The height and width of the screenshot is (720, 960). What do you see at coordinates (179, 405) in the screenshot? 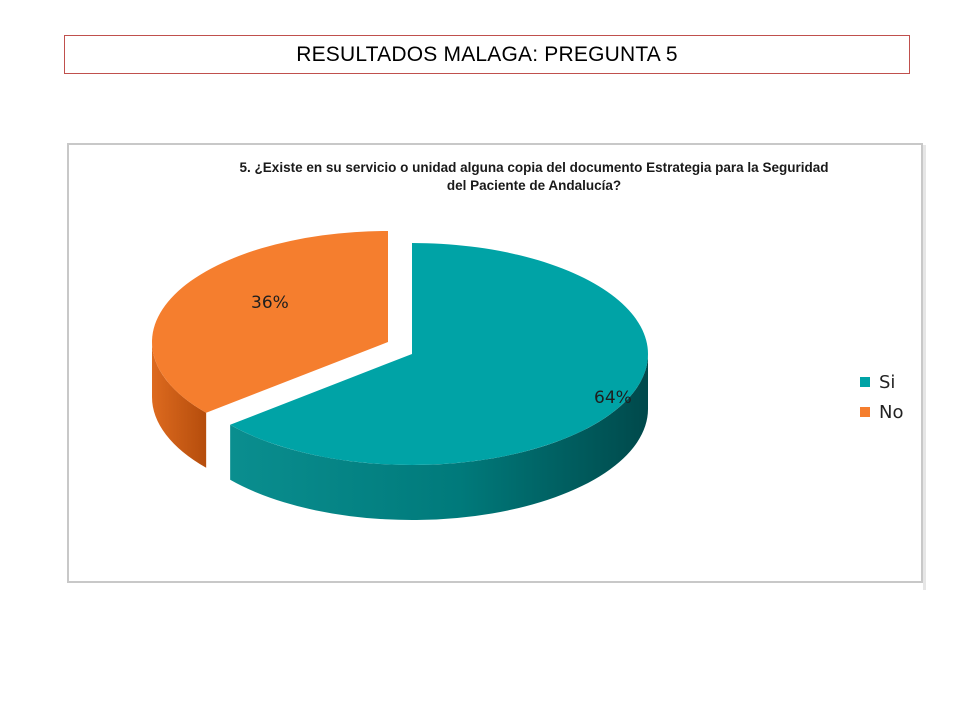
I see `pie-side-no` at bounding box center [179, 405].